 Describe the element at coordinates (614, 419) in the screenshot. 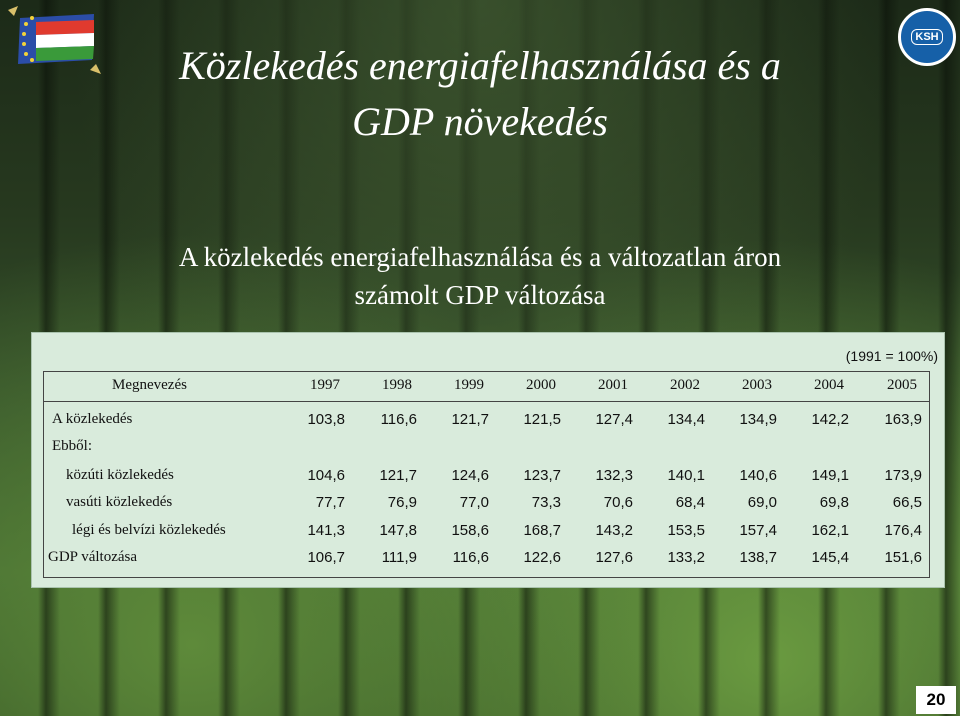

I see `table-cell: 127,4` at that location.